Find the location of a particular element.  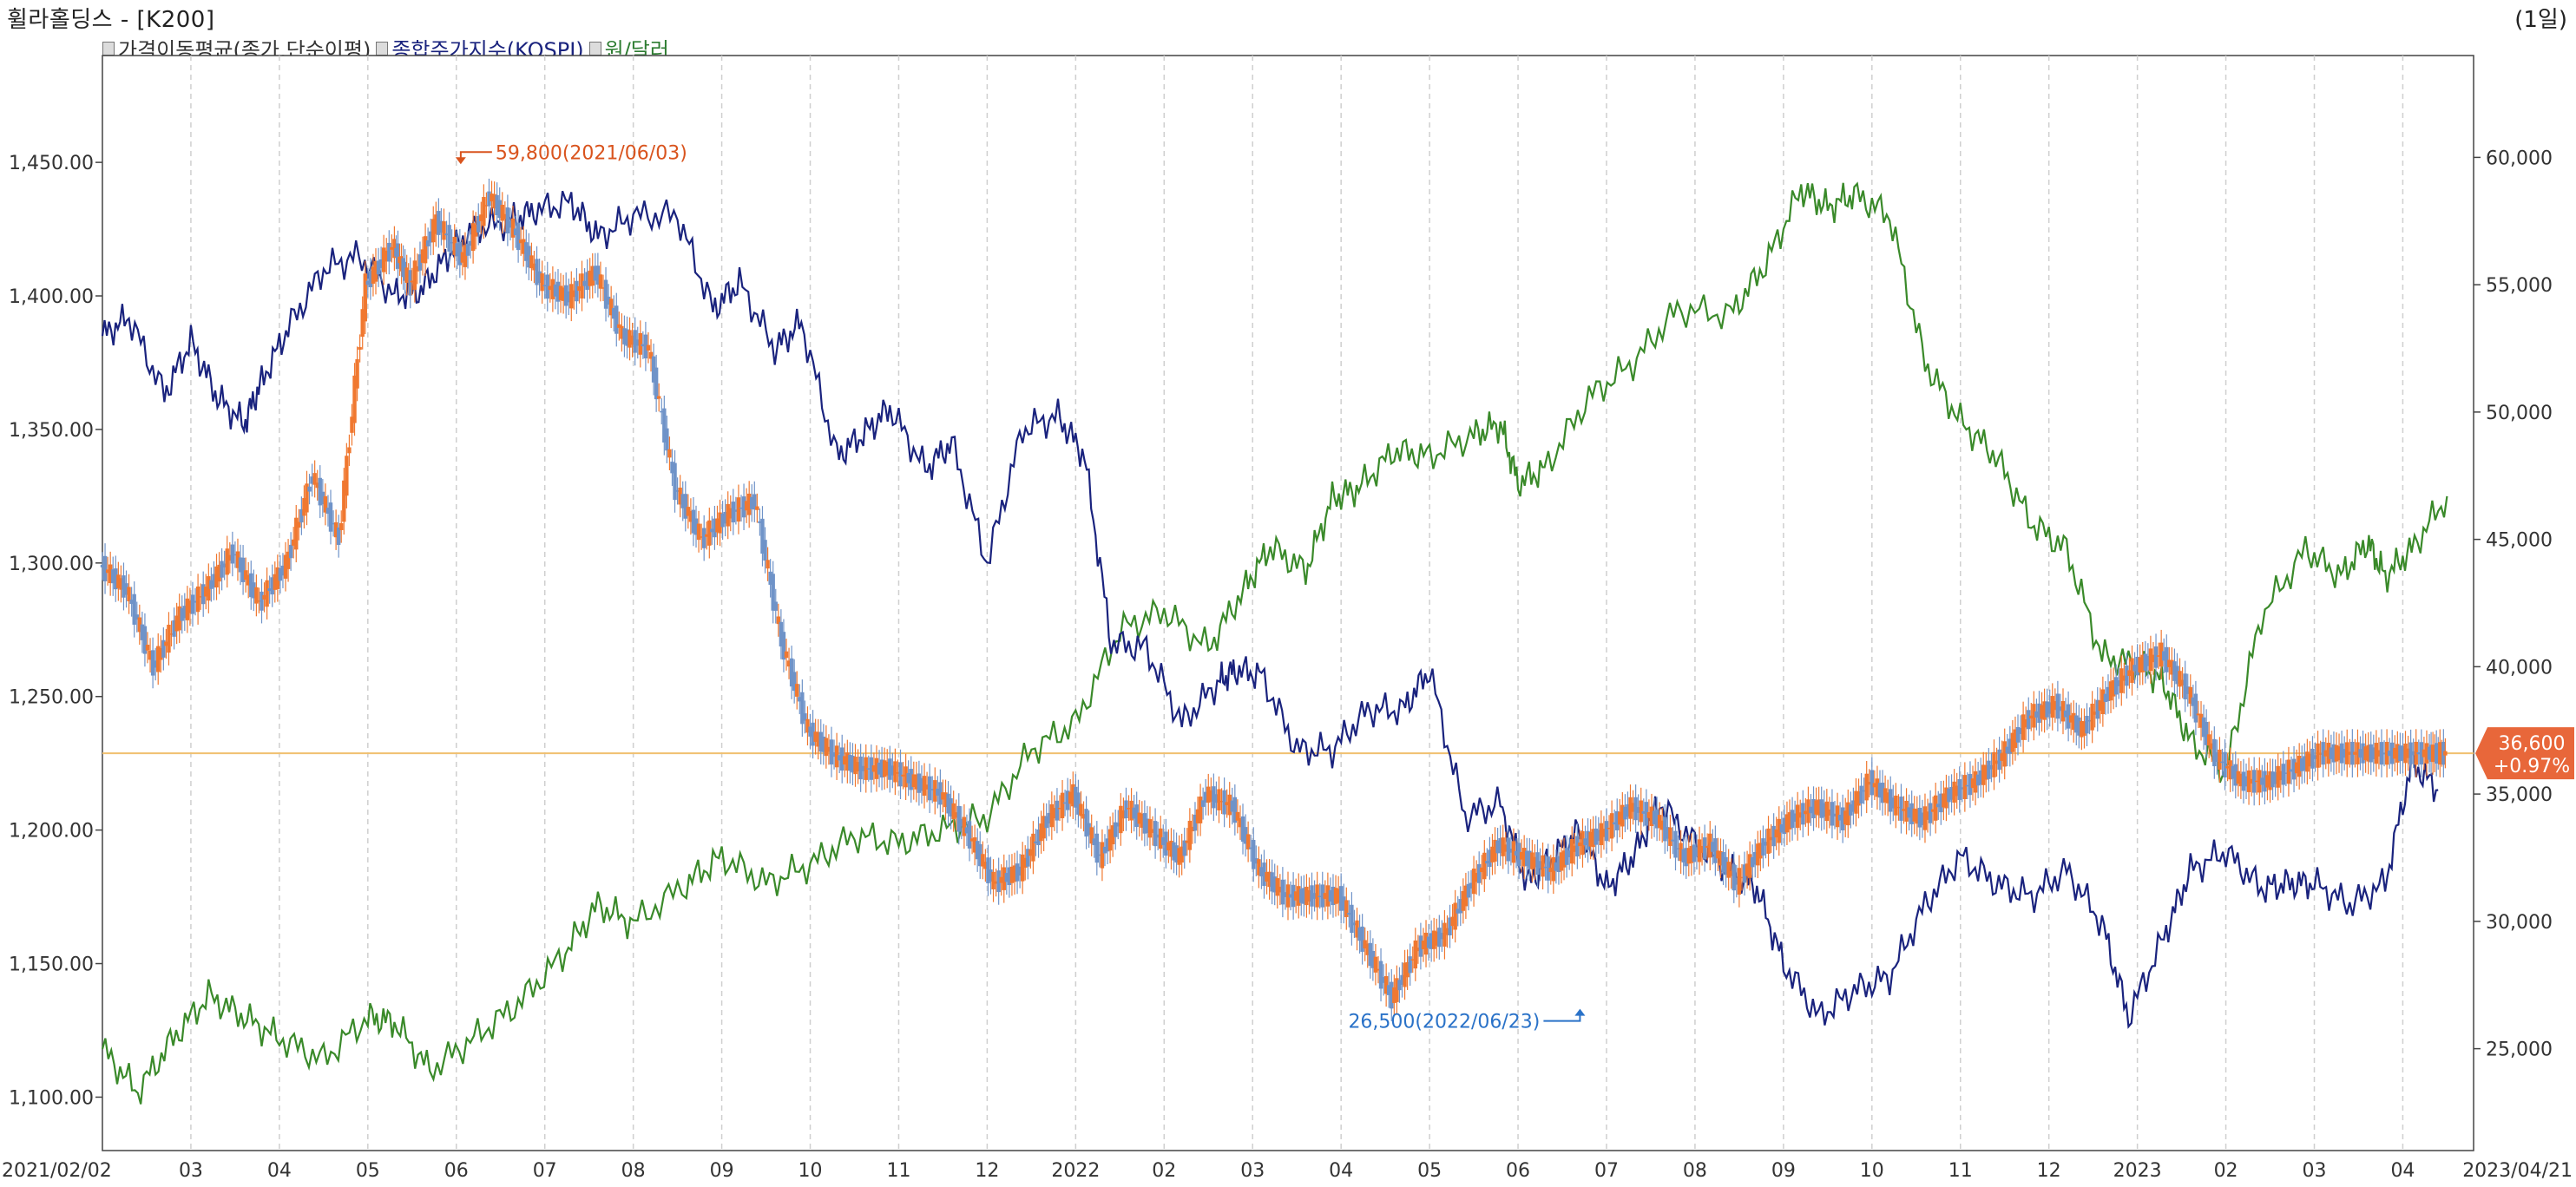

right-tick-label: 35,000 is located at coordinates (2519, 795).